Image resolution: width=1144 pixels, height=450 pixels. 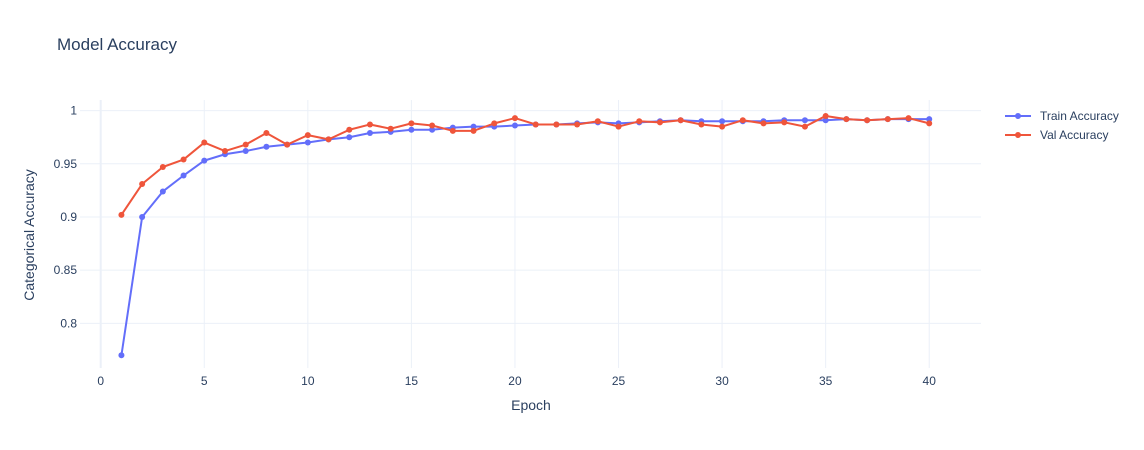 I want to click on y-tick-label: 1, so click(x=73, y=111).